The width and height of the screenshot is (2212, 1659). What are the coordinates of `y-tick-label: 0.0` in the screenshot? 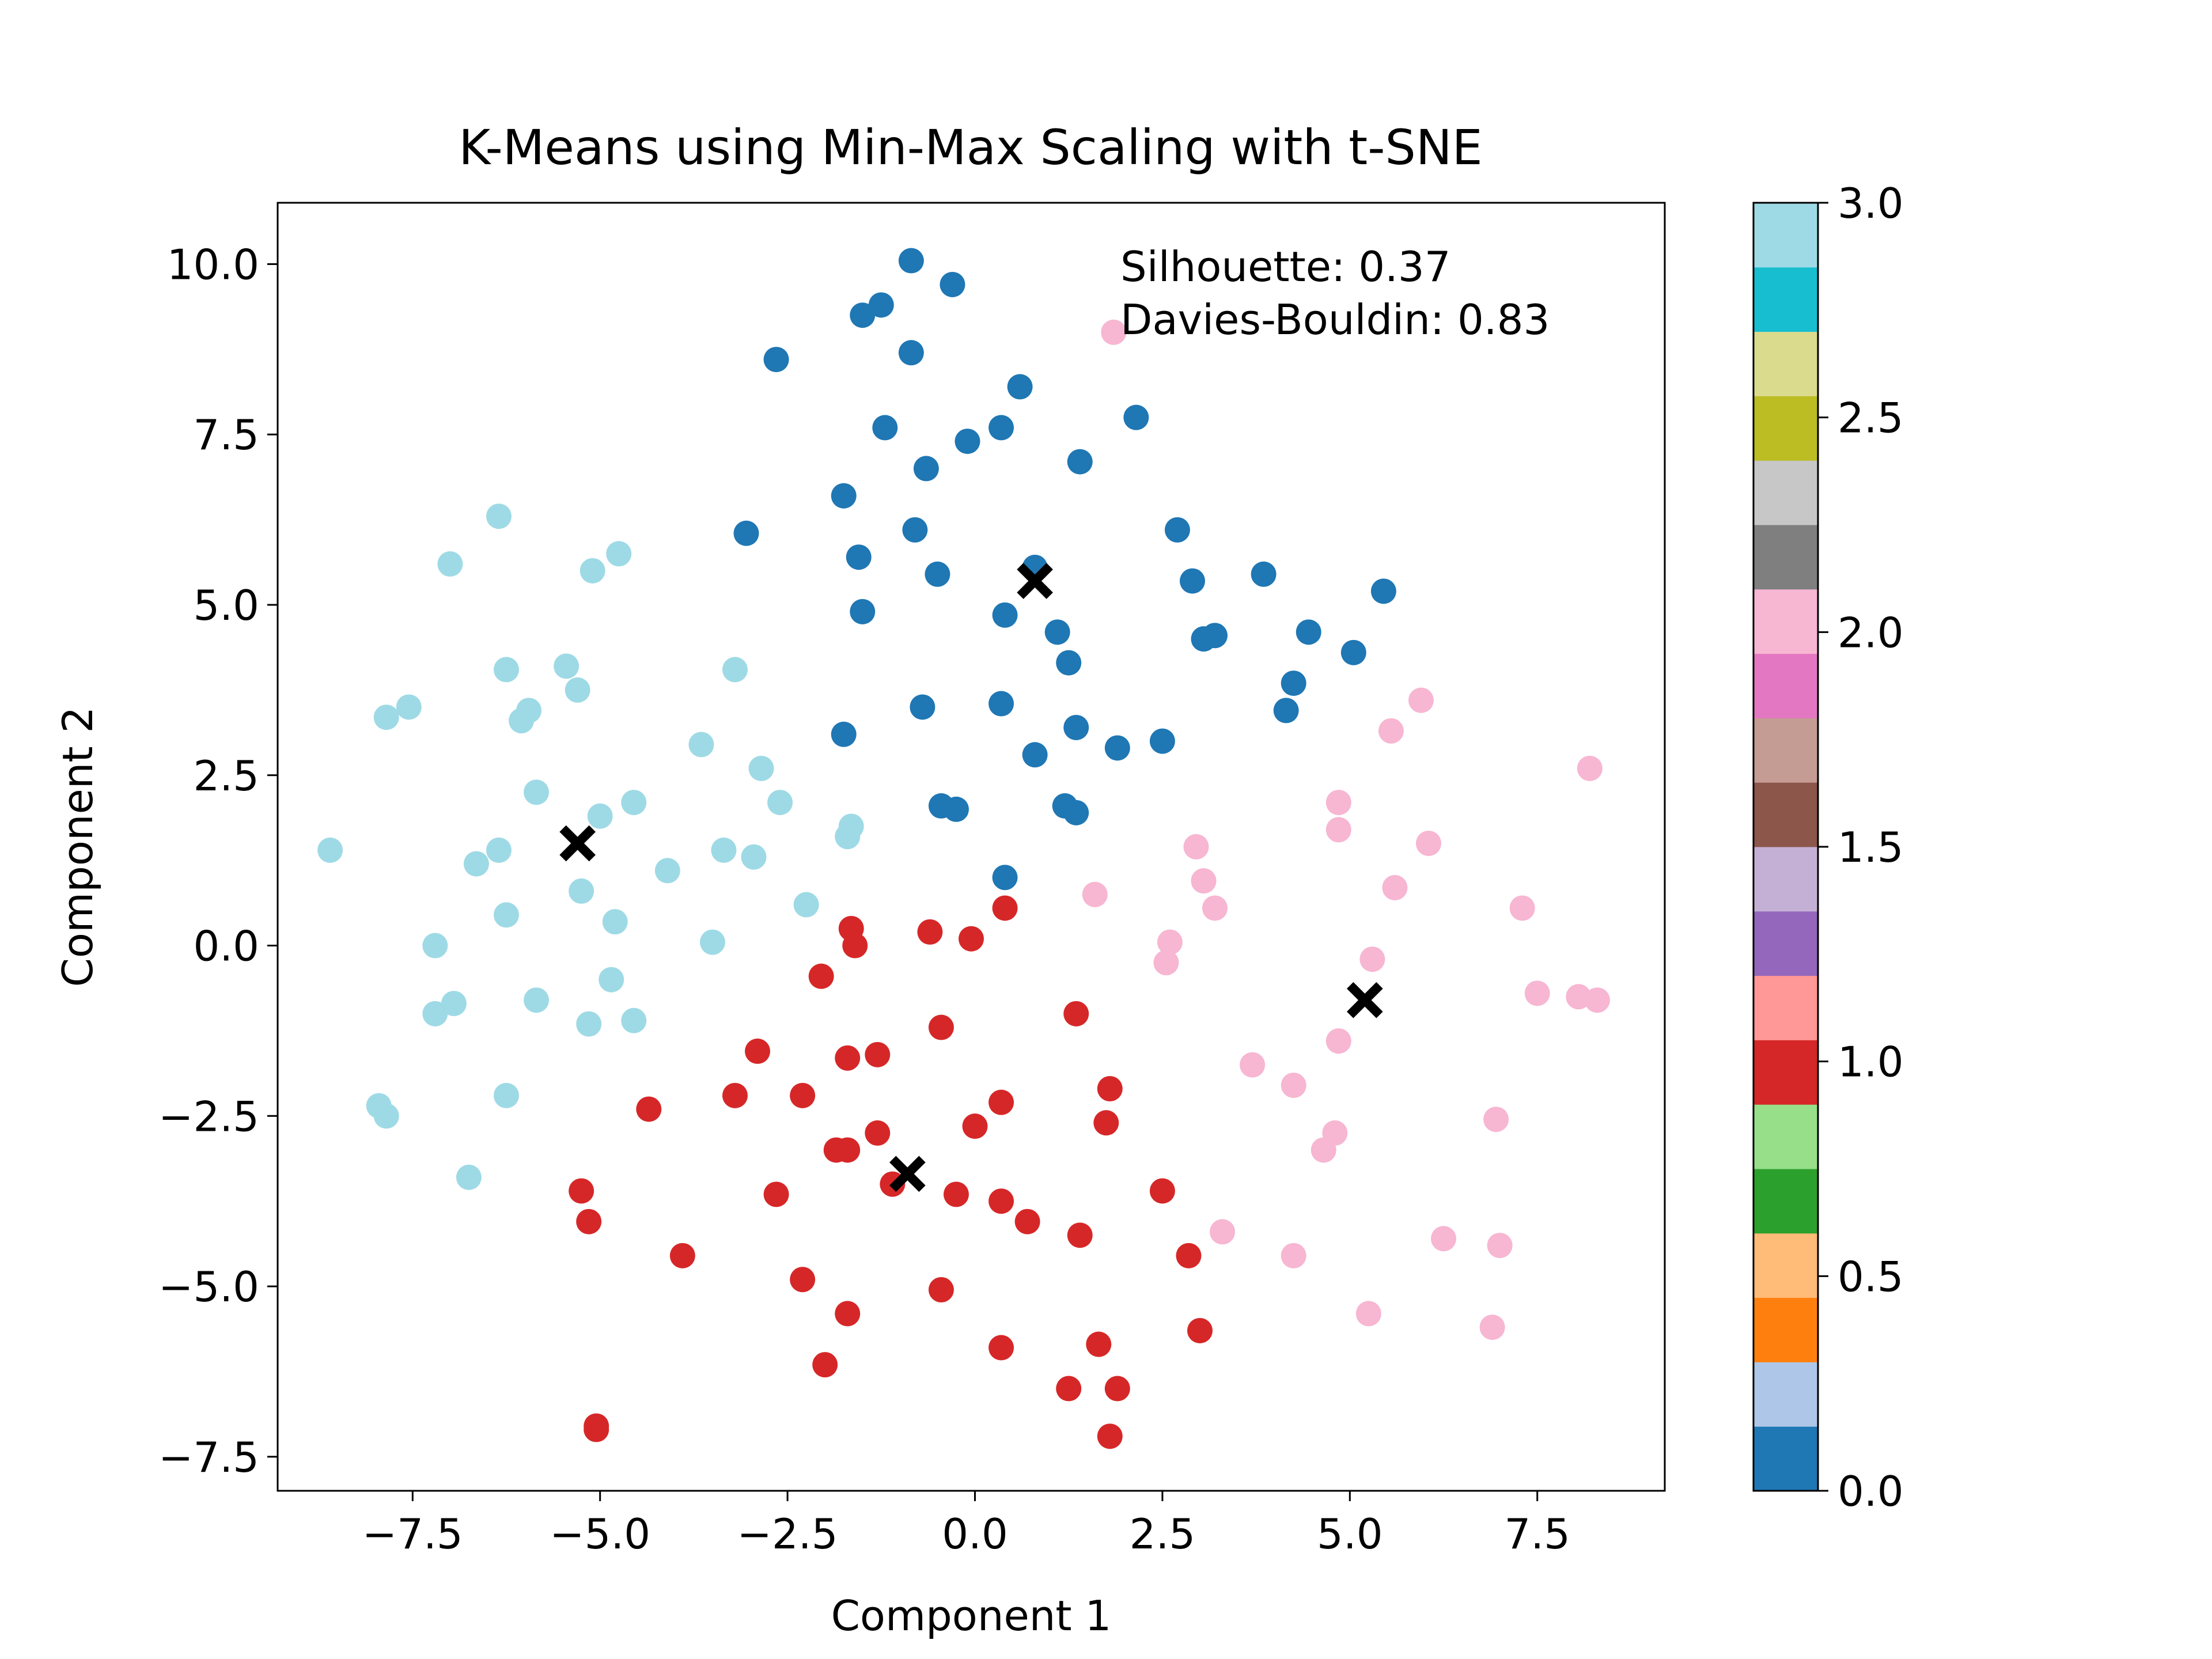 It's located at (226, 946).